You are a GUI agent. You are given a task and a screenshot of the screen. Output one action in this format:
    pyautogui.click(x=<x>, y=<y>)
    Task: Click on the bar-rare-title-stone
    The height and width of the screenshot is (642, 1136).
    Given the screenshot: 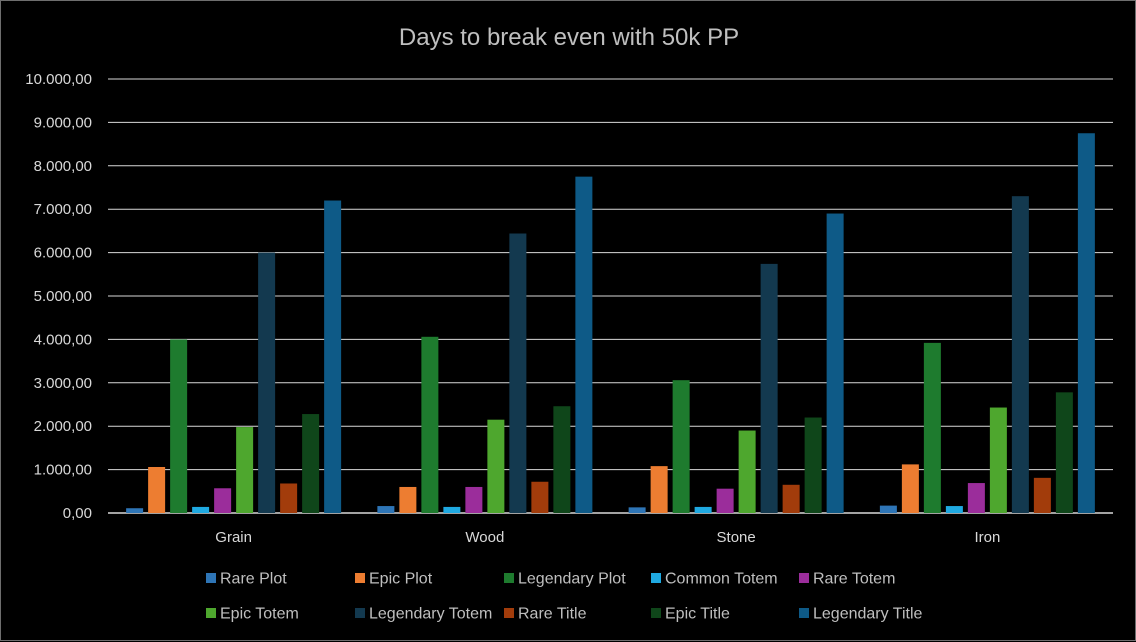 What is the action you would take?
    pyautogui.click(x=791, y=498)
    